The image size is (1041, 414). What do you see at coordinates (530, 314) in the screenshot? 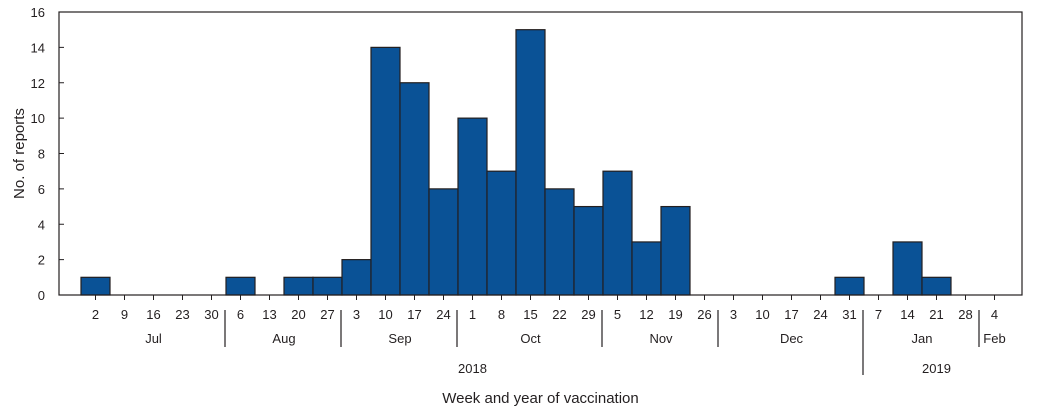
I see `x-tick-label: 15` at bounding box center [530, 314].